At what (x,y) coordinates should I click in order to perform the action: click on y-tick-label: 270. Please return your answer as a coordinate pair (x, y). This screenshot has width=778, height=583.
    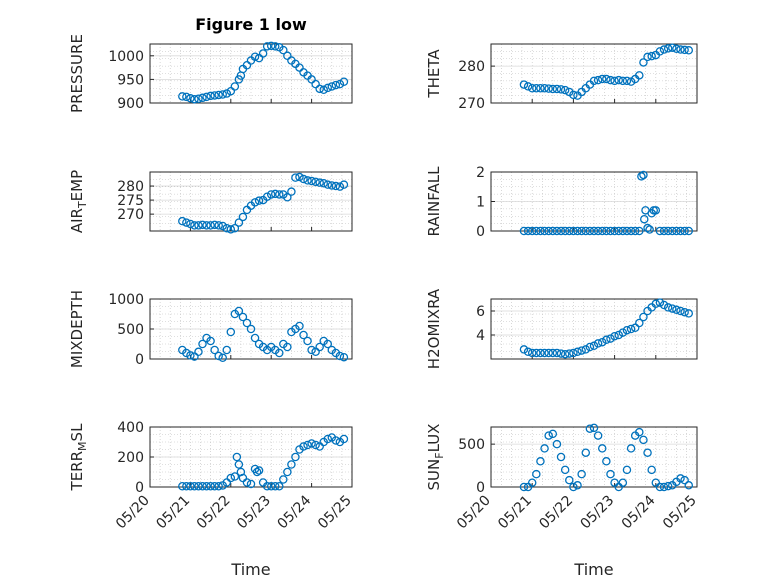
    Looking at the image, I should click on (130, 215).